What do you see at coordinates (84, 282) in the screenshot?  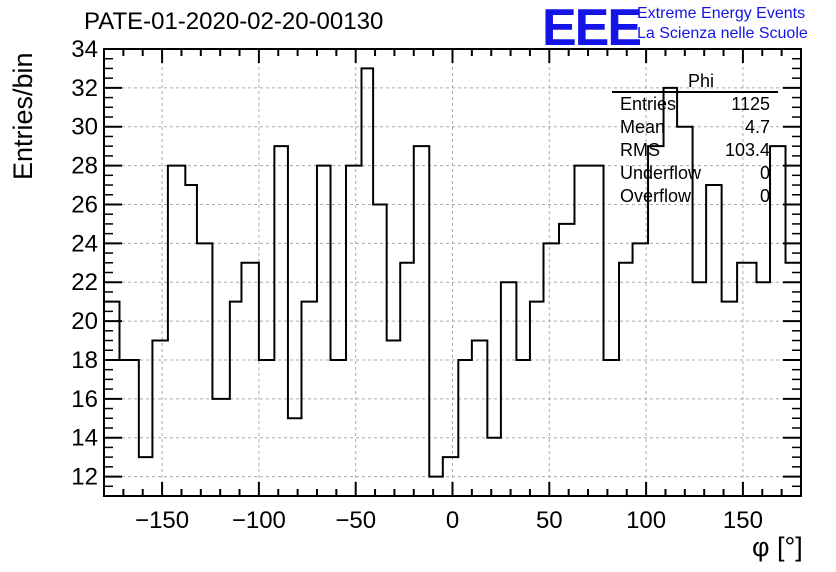 I see `y-tick-label: 22` at bounding box center [84, 282].